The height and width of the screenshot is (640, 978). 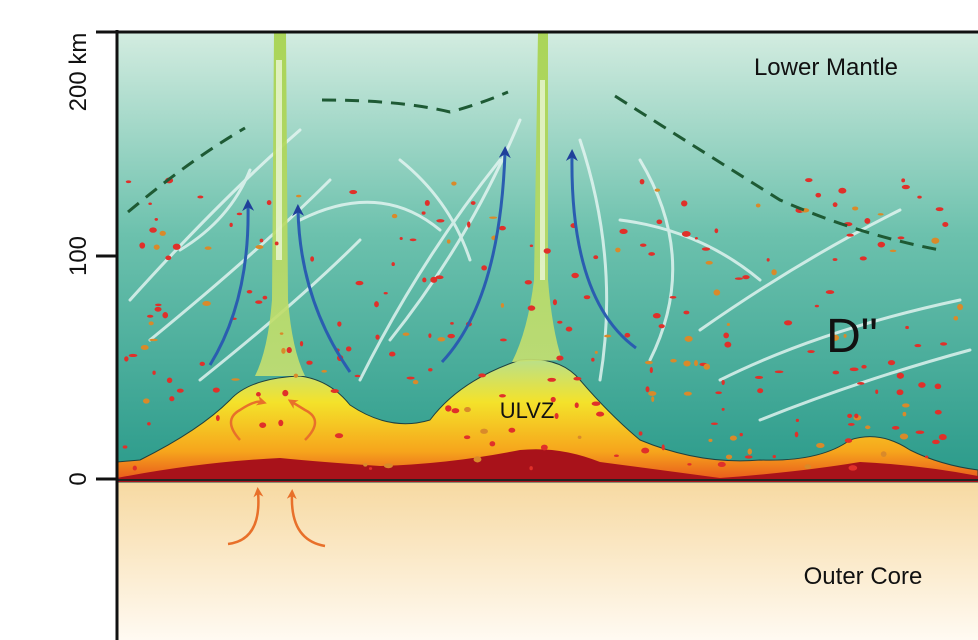 What do you see at coordinates (276, 471) in the screenshot?
I see `heat-arrows` at bounding box center [276, 471].